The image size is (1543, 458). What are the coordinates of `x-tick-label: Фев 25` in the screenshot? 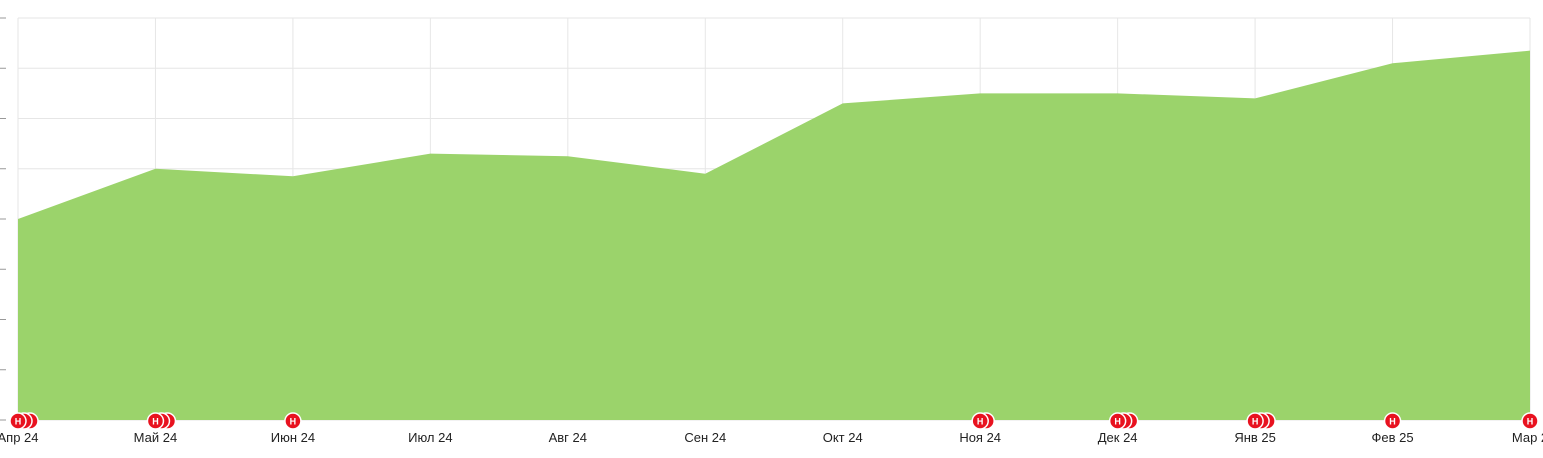 It's located at (1392, 437).